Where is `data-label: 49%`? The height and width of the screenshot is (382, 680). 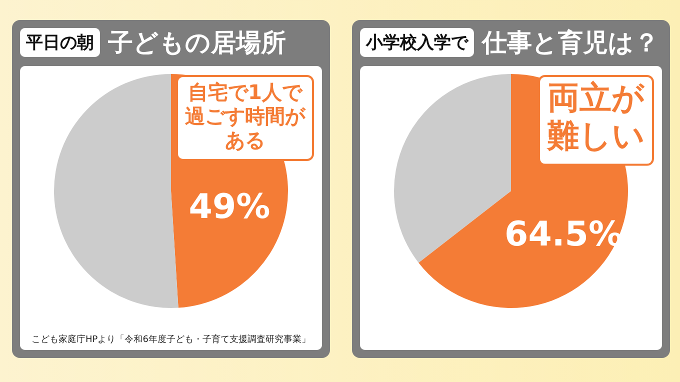 data-label: 49% is located at coordinates (229, 206).